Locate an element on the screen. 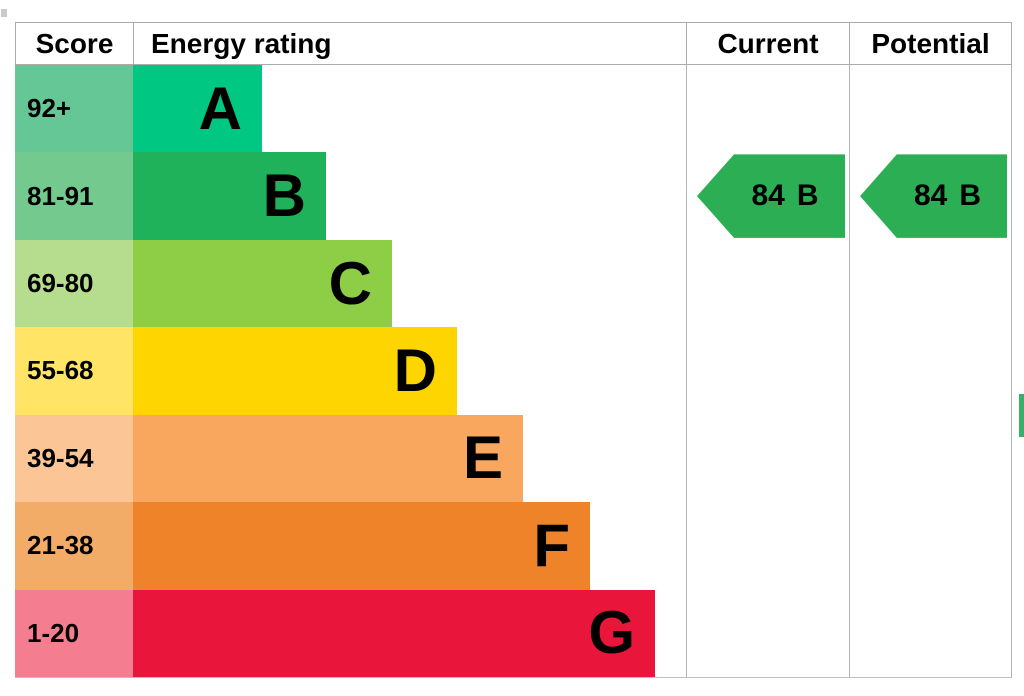  current-cell: 84 B is located at coordinates (767, 196).